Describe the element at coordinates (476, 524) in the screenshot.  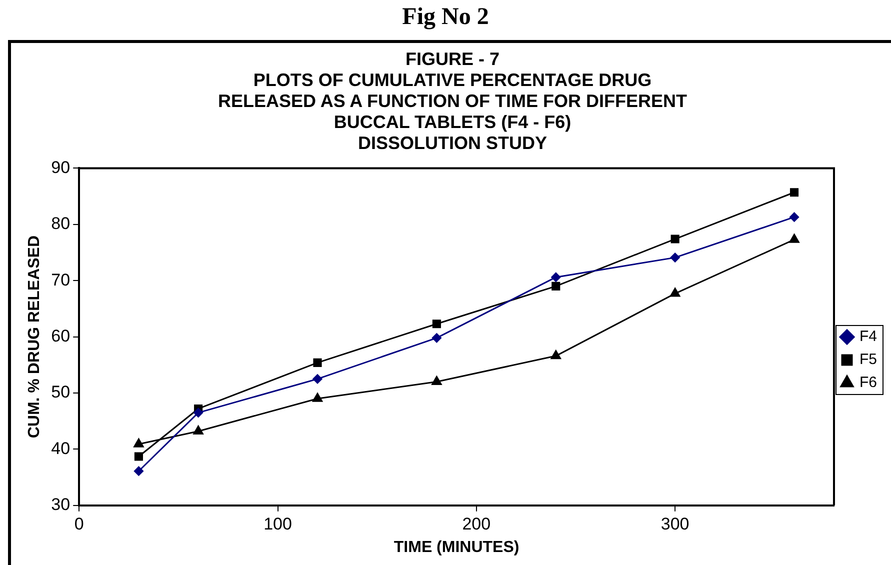
I see `x-tick-label: 200` at that location.